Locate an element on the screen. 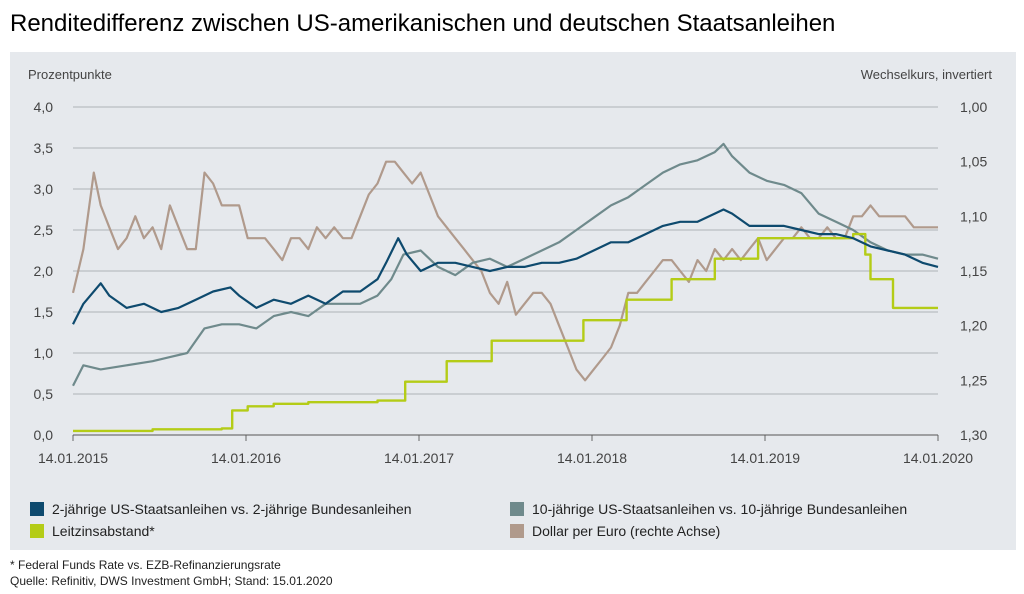  y-tick-label: 3,5 is located at coordinates (44, 148).